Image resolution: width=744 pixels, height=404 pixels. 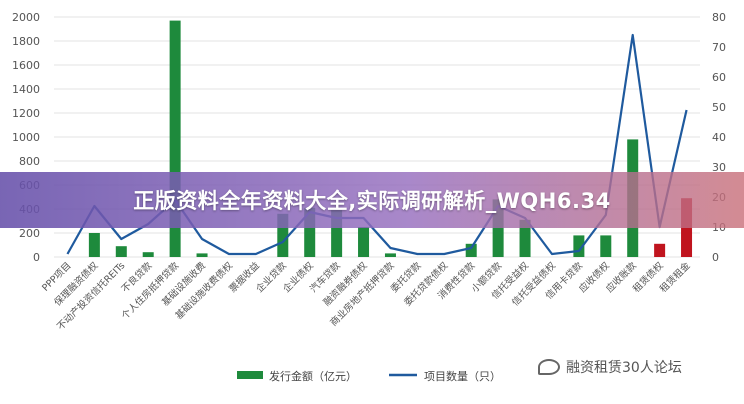 I want to click on y-left-tick-label: 1600, so click(x=26, y=65).